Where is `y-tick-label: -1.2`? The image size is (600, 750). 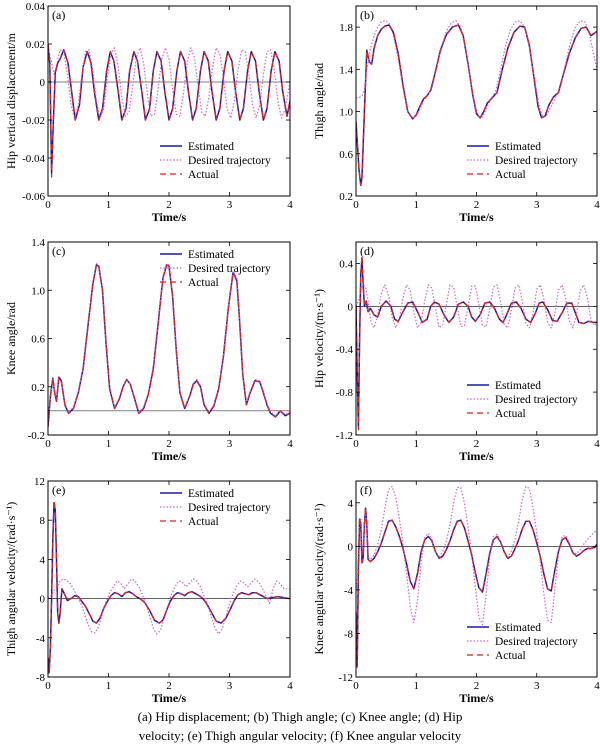 y-tick-label: -1.2 is located at coordinates (344, 436).